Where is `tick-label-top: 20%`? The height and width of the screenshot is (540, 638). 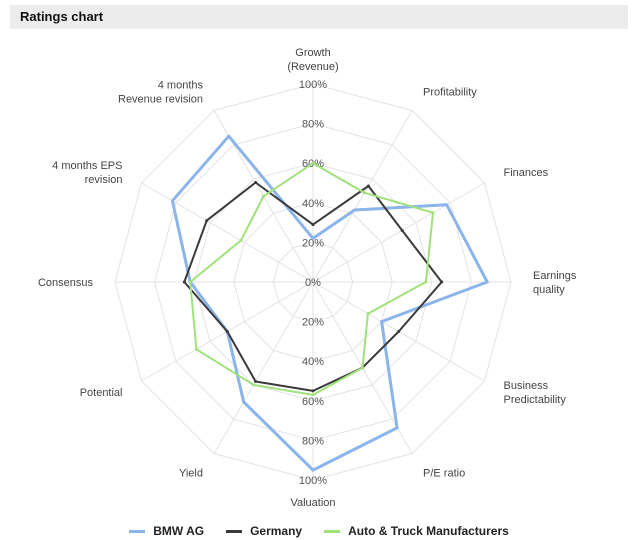 tick-label-top: 20% is located at coordinates (313, 243).